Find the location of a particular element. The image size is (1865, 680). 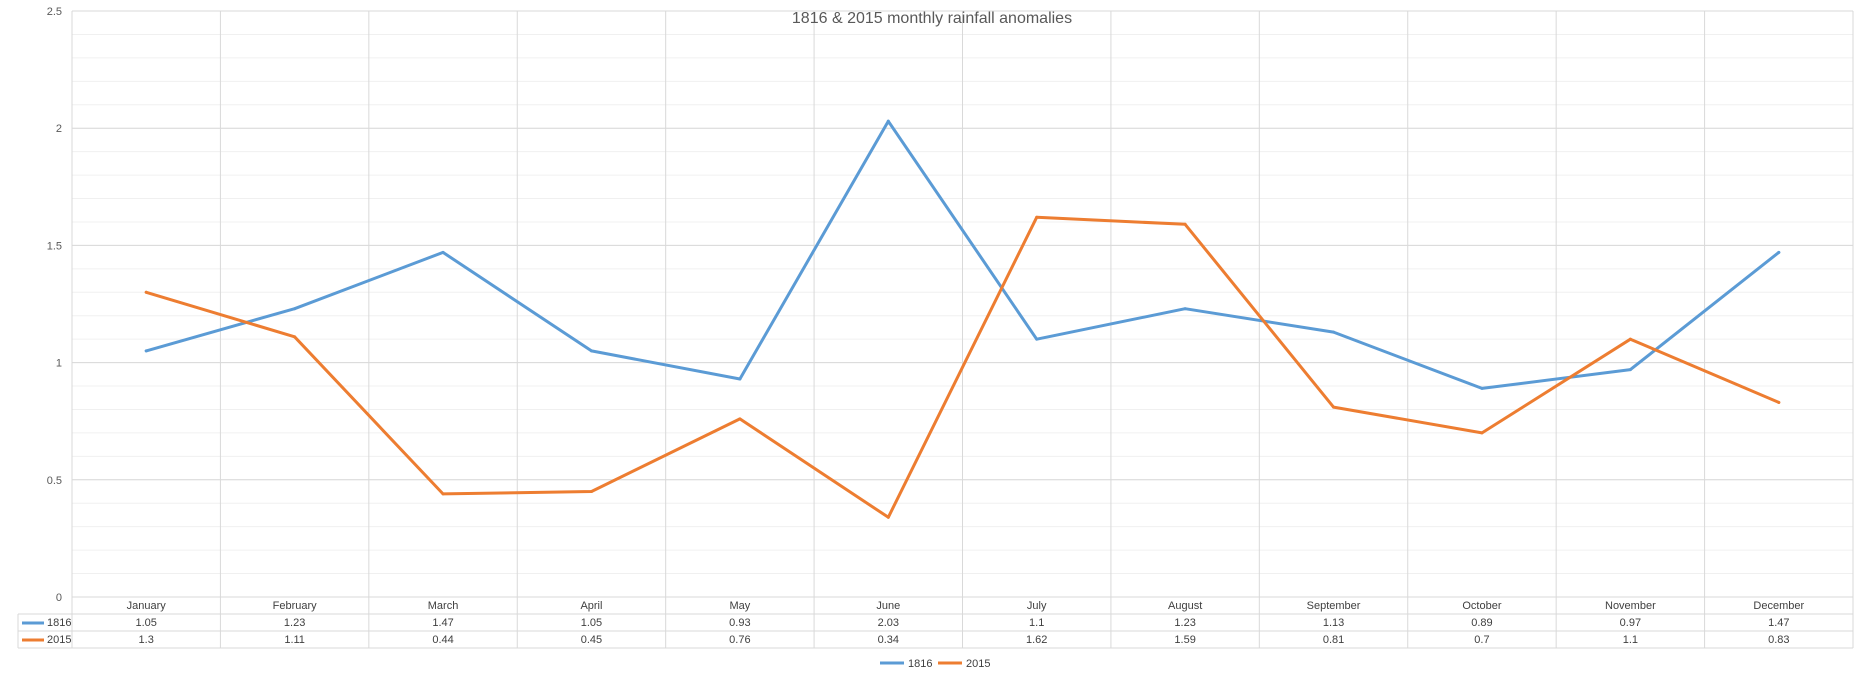

data-label: 0.81 is located at coordinates (1333, 640).